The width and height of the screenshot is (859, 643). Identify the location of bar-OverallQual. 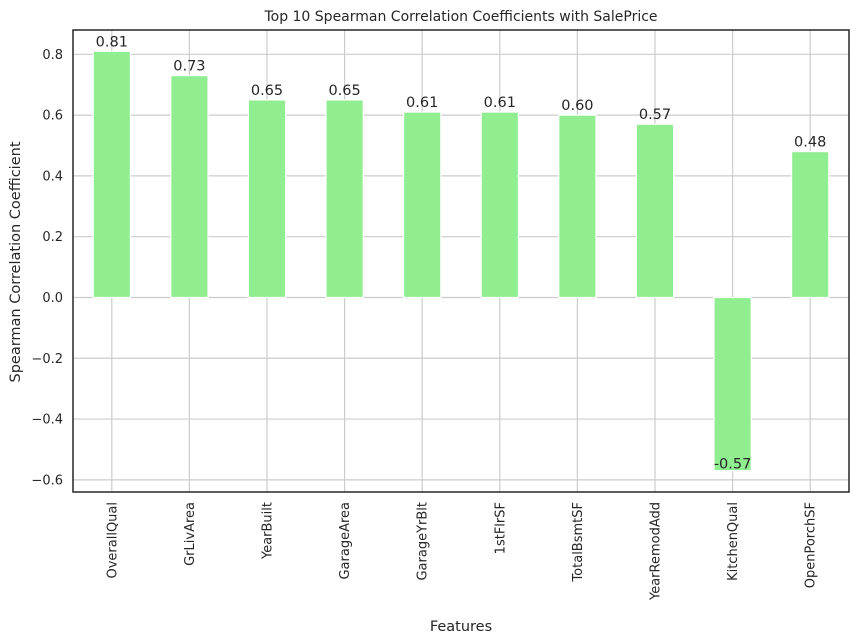
(112, 174).